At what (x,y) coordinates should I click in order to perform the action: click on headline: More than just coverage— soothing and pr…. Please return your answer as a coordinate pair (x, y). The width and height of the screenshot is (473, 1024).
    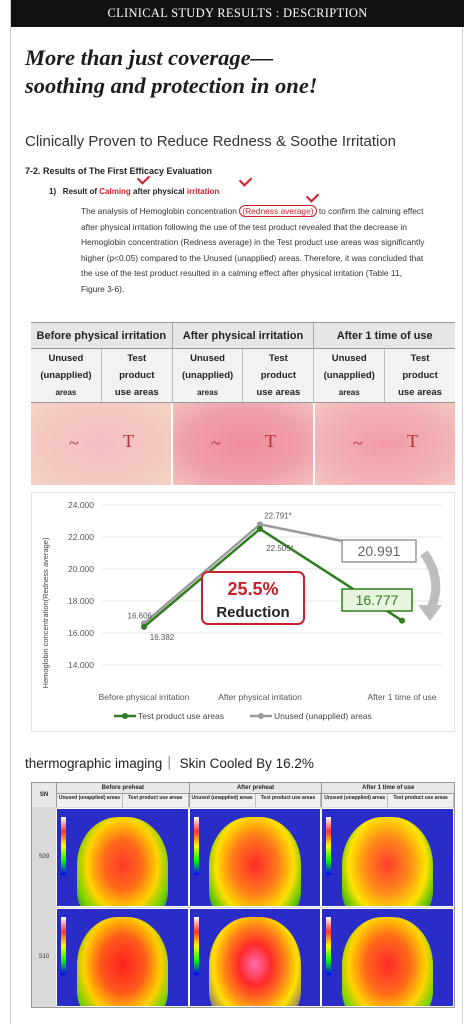
    Looking at the image, I should click on (171, 72).